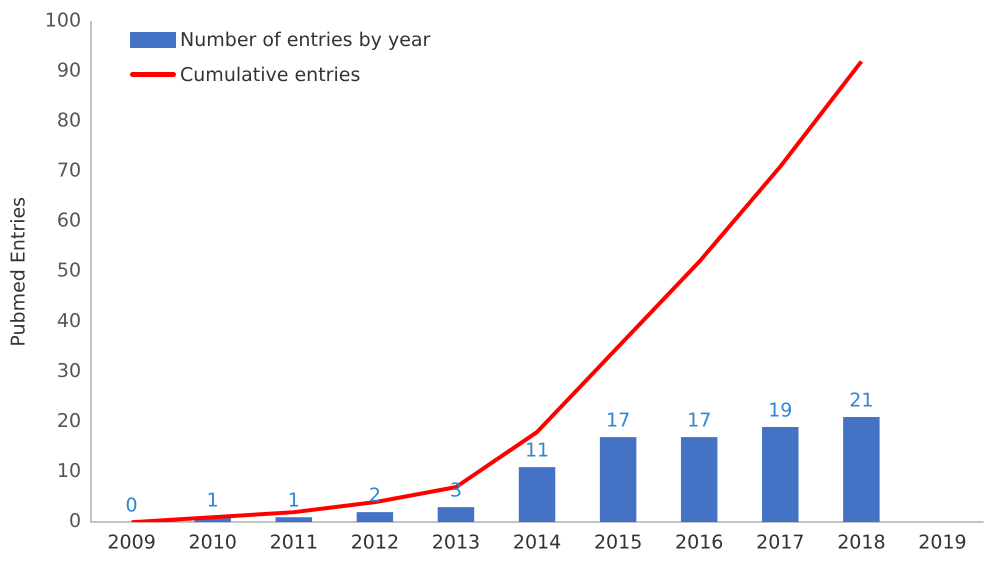  Describe the element at coordinates (69, 120) in the screenshot. I see `y-tick-label: 80` at that location.